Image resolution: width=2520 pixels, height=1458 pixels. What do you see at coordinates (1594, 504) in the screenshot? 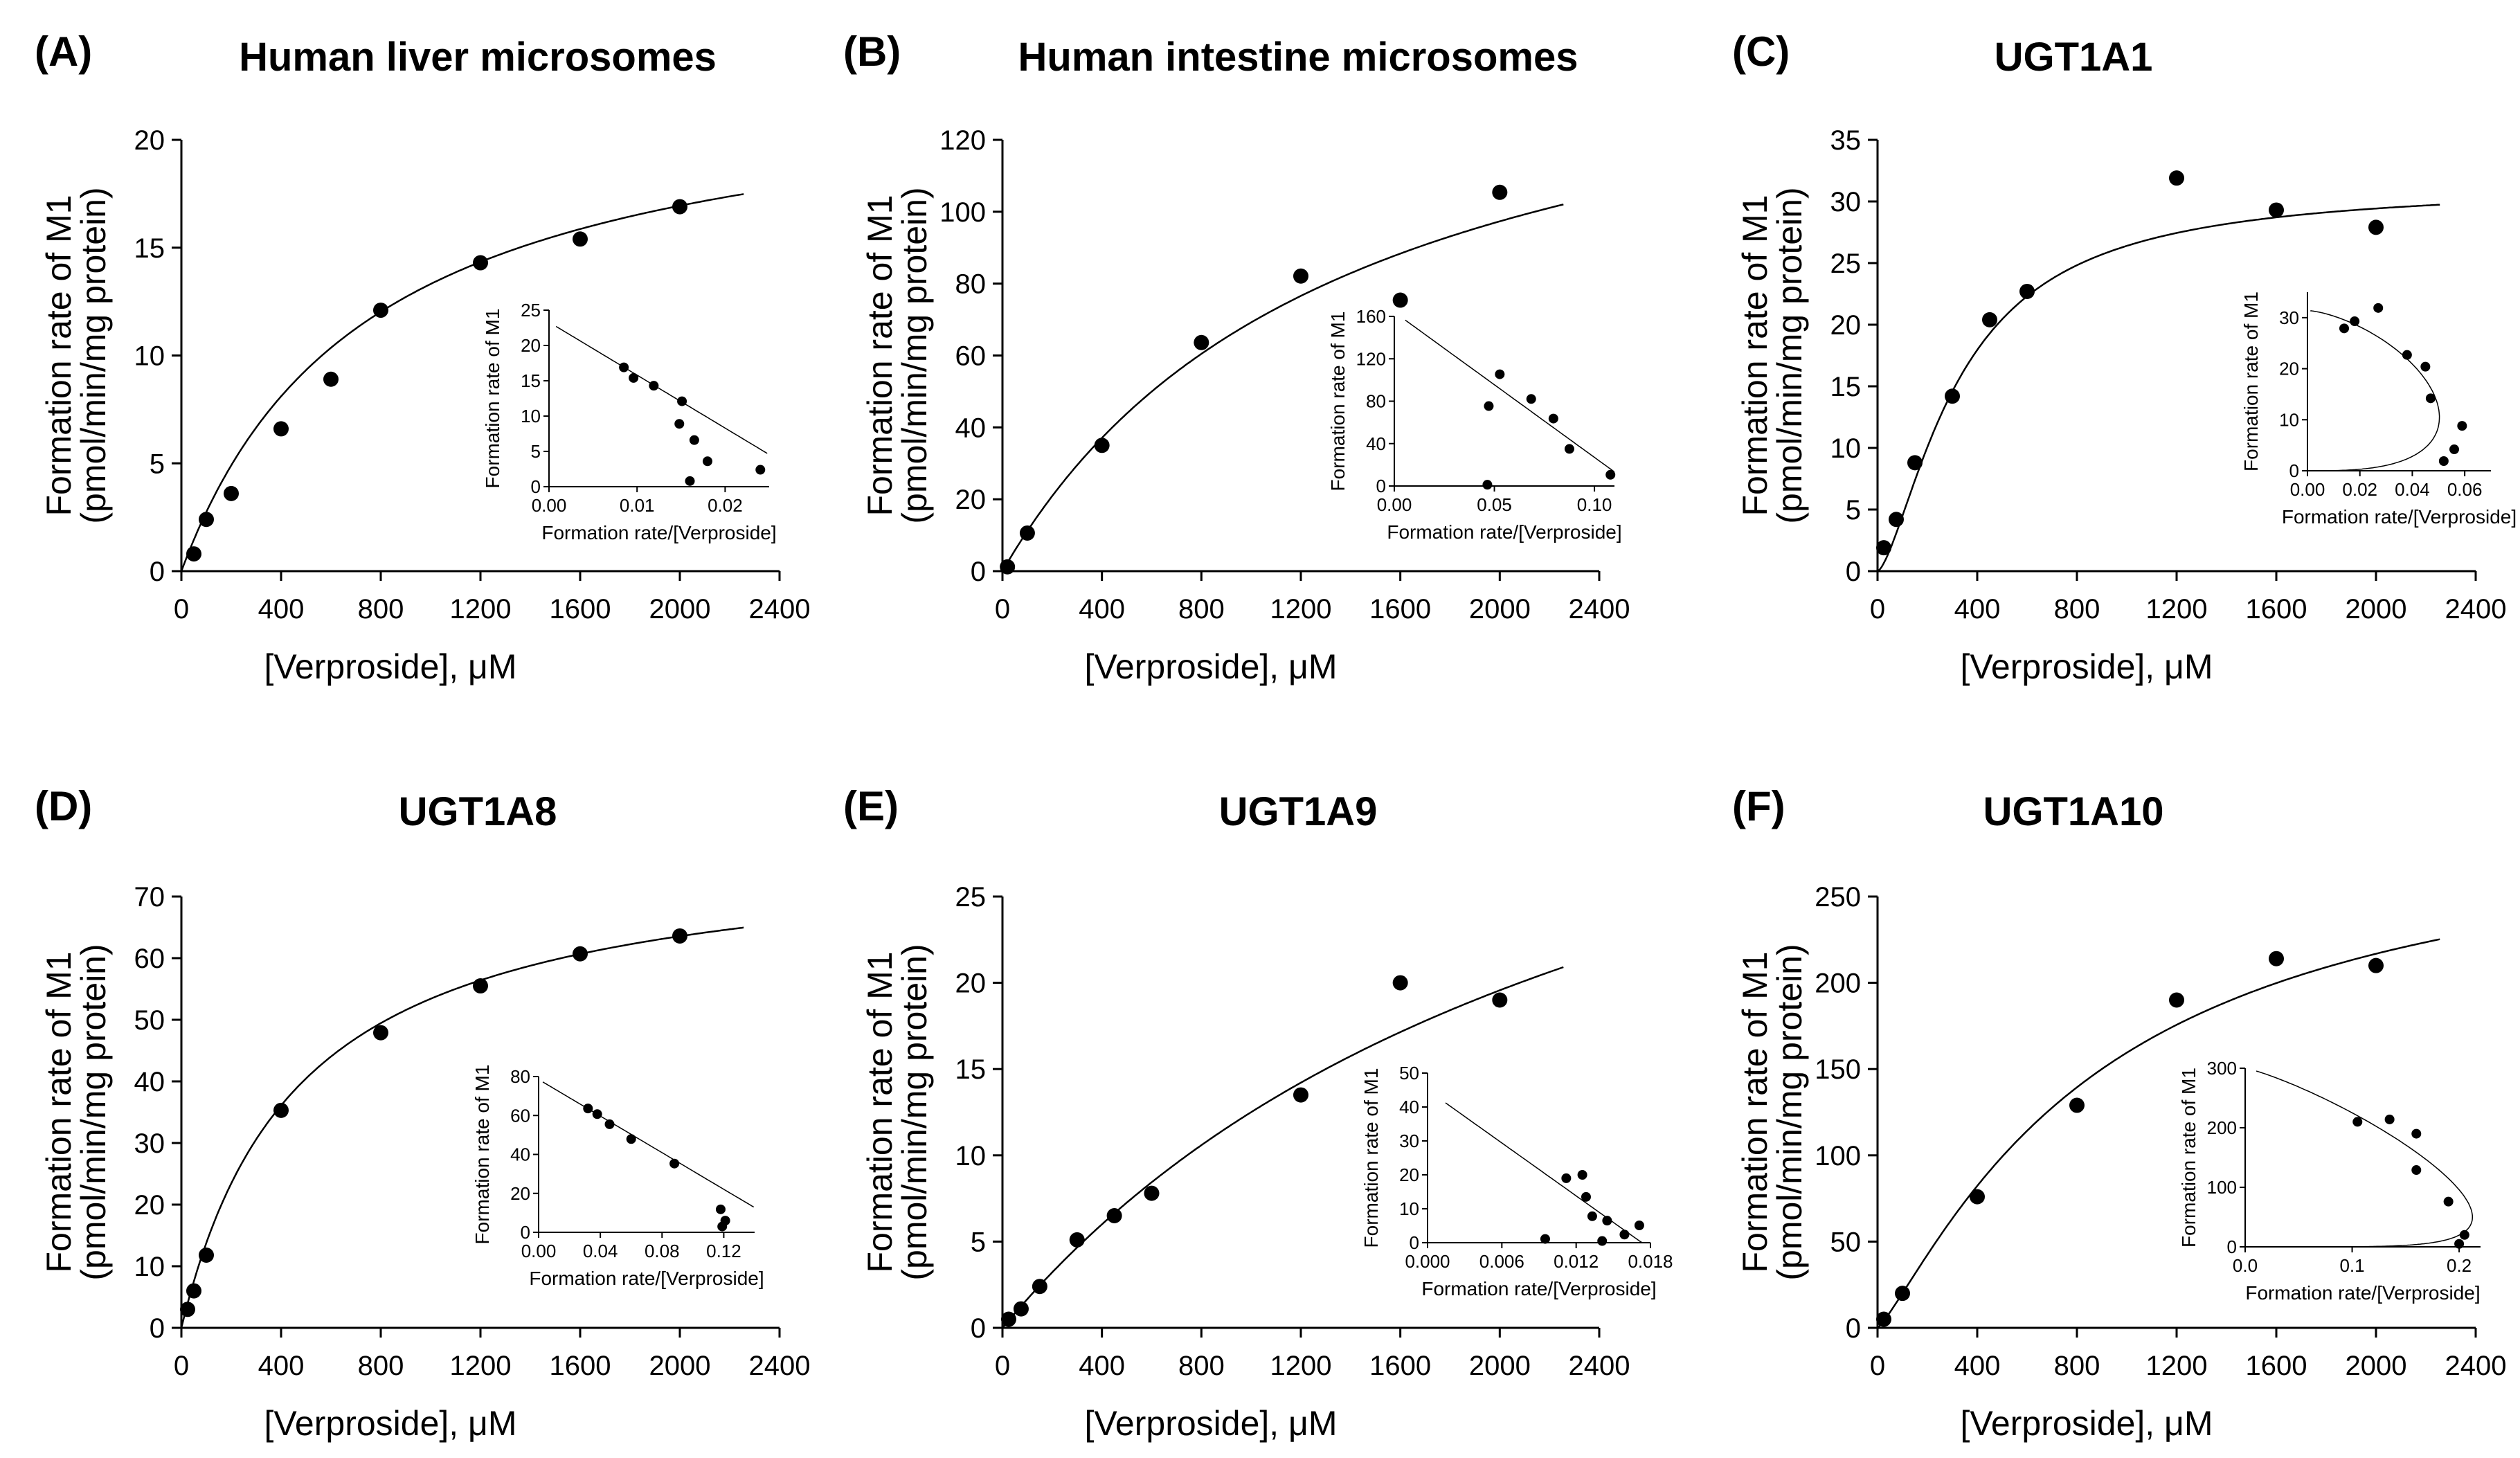
I see `inset-x-tick-label: 0.10` at bounding box center [1594, 504].